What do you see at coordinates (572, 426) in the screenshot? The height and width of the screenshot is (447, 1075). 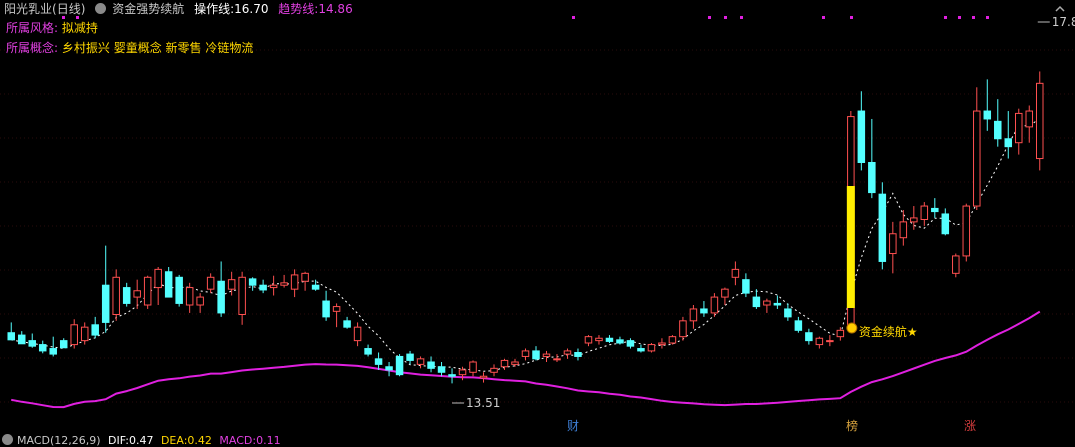 I see `event-flag-finance: 财` at bounding box center [572, 426].